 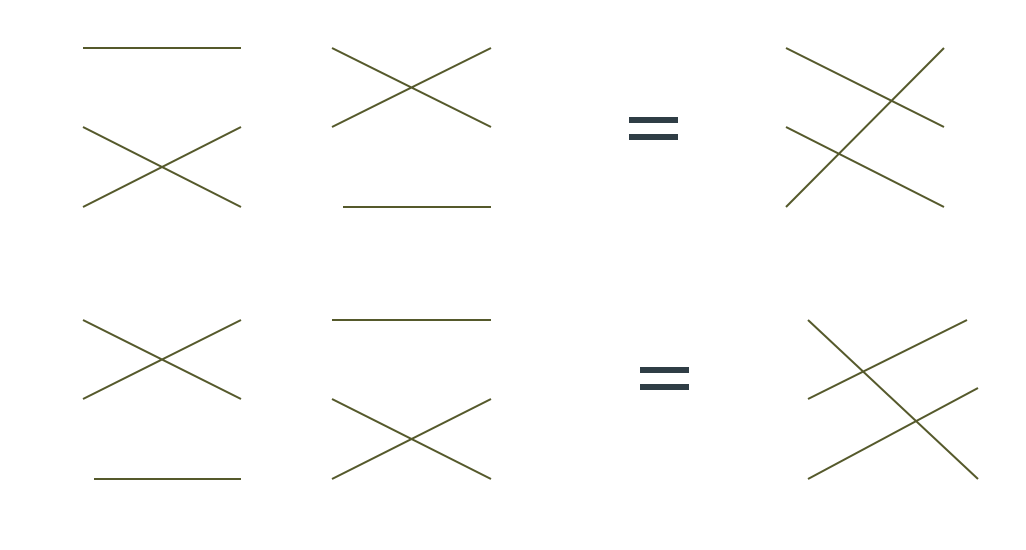 I want to click on strand-lower-up, so click(x=893, y=433).